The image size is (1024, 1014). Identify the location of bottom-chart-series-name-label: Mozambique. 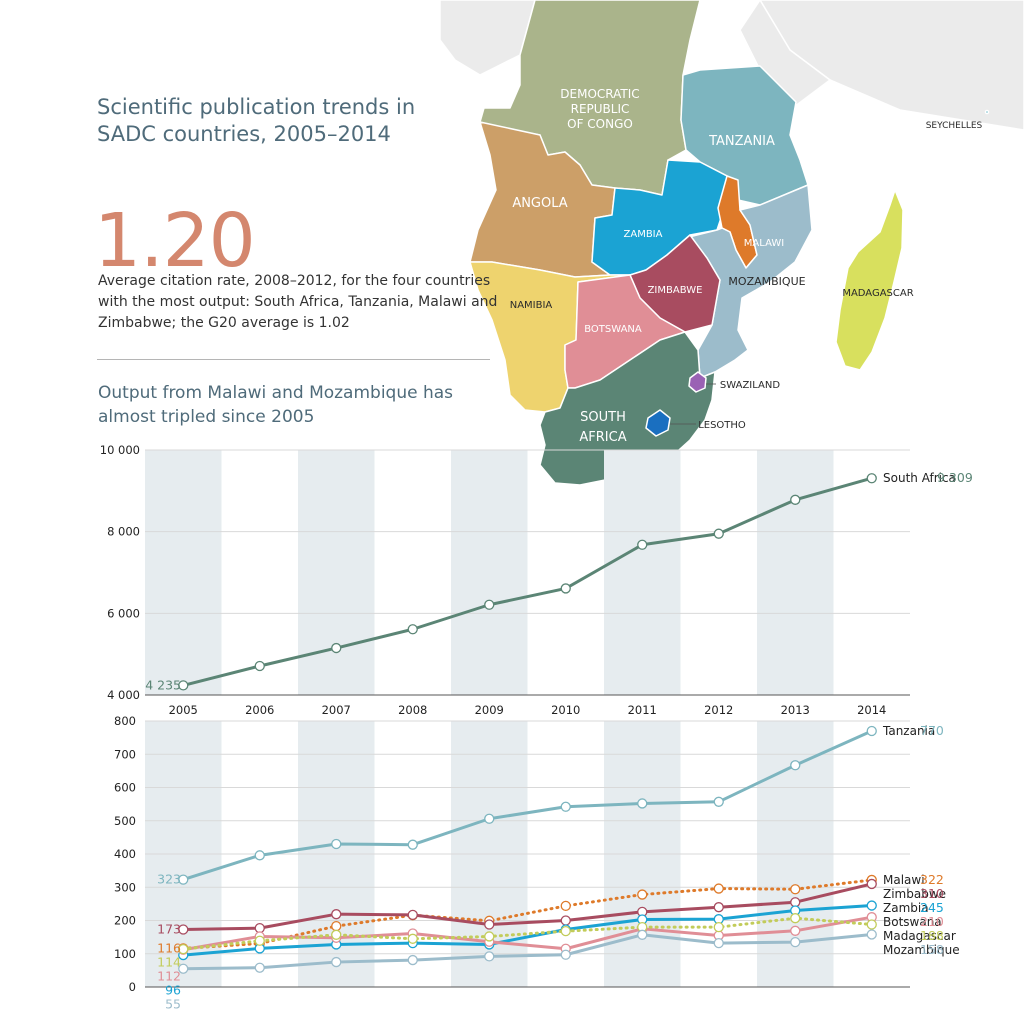
(921, 950).